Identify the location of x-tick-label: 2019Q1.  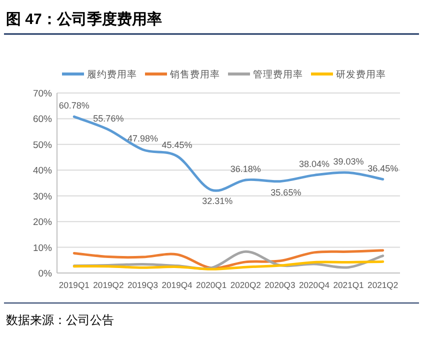
(74, 285).